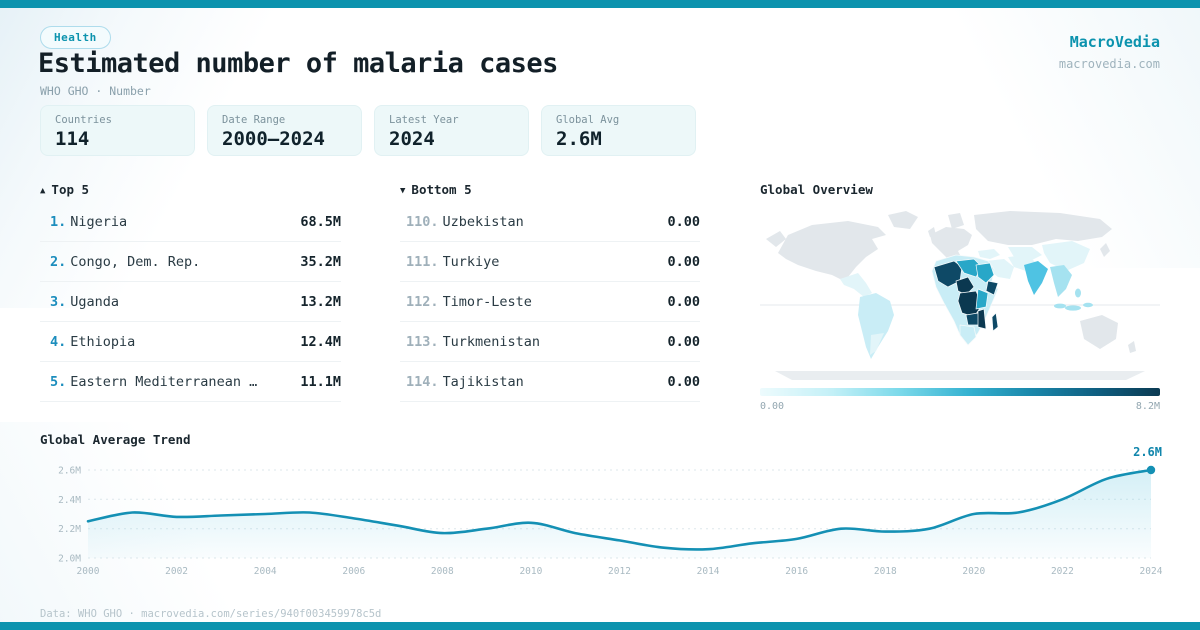  Describe the element at coordinates (298, 63) in the screenshot. I see `page-title: Estimated number of malaria cases` at that location.